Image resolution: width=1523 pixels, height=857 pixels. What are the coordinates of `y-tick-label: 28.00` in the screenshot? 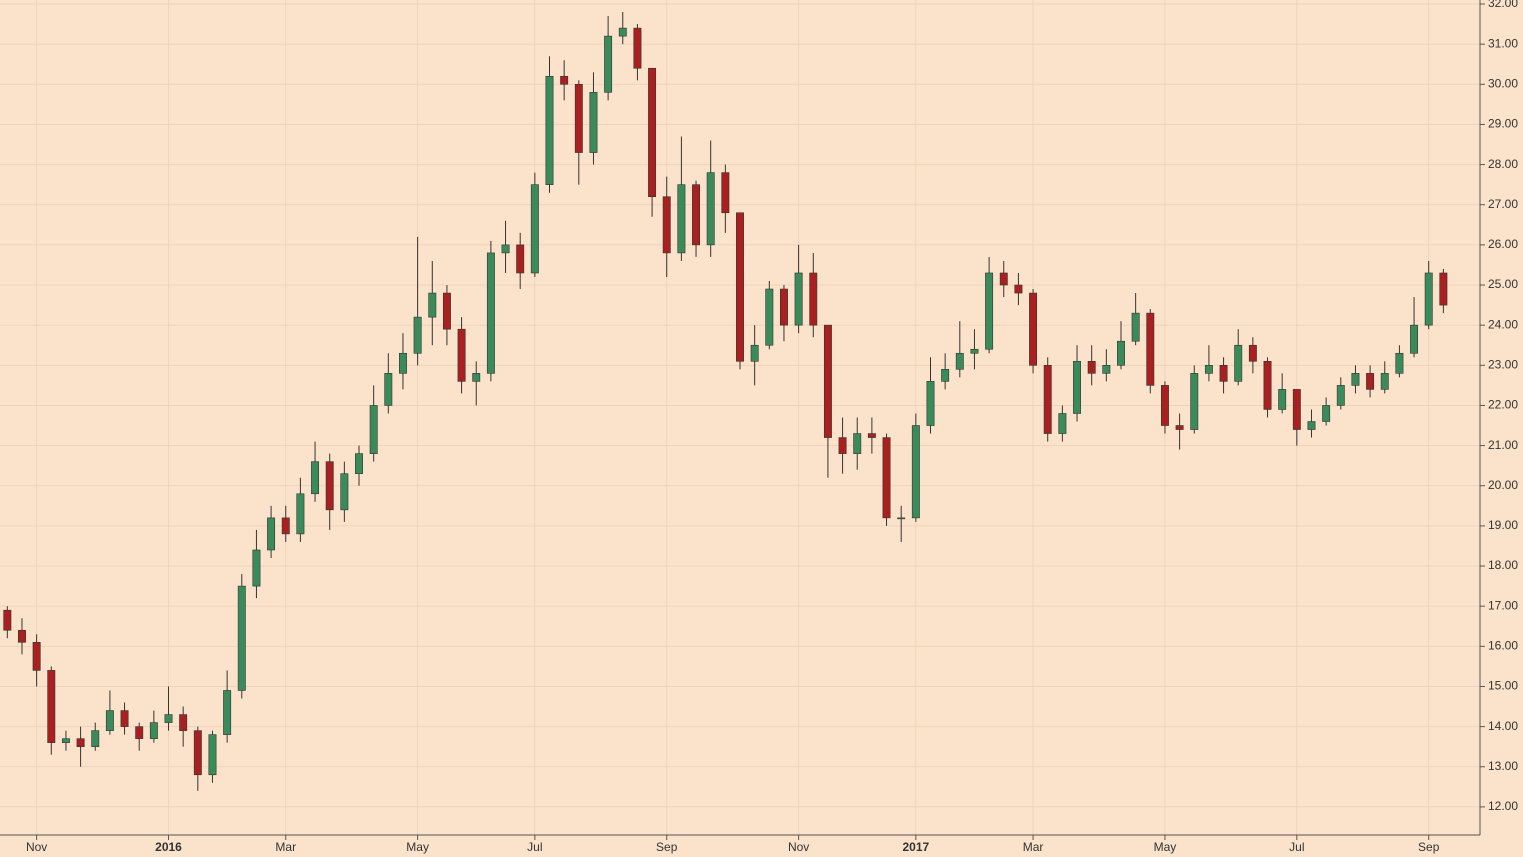 It's located at (1503, 164).